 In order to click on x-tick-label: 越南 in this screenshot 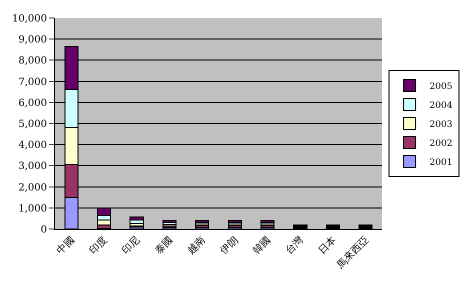, I will do `click(196, 245)`.